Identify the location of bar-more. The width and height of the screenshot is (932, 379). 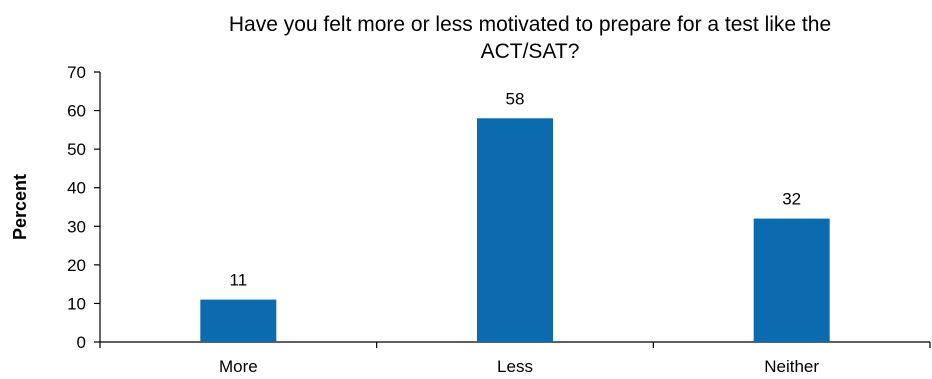
(238, 320).